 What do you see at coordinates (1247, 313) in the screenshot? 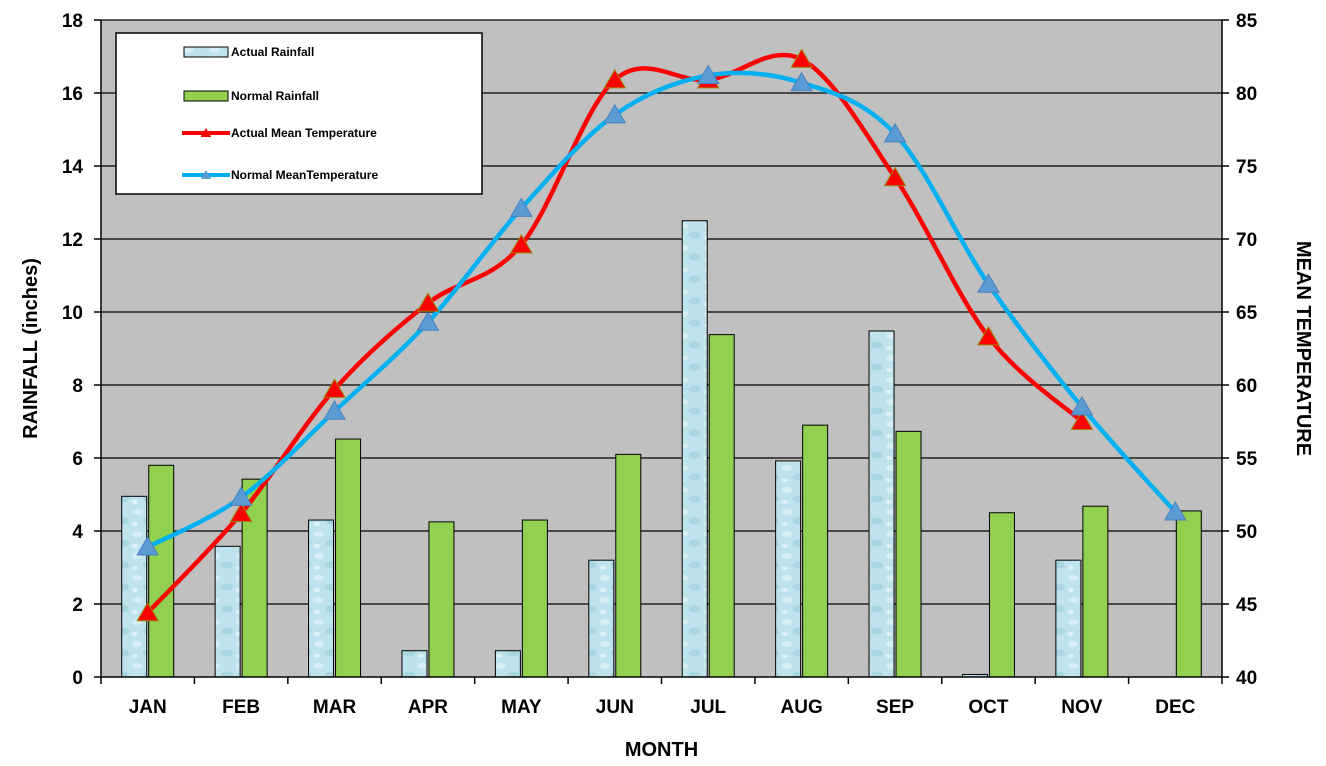
I see `y2-tick-label: 65` at bounding box center [1247, 313].